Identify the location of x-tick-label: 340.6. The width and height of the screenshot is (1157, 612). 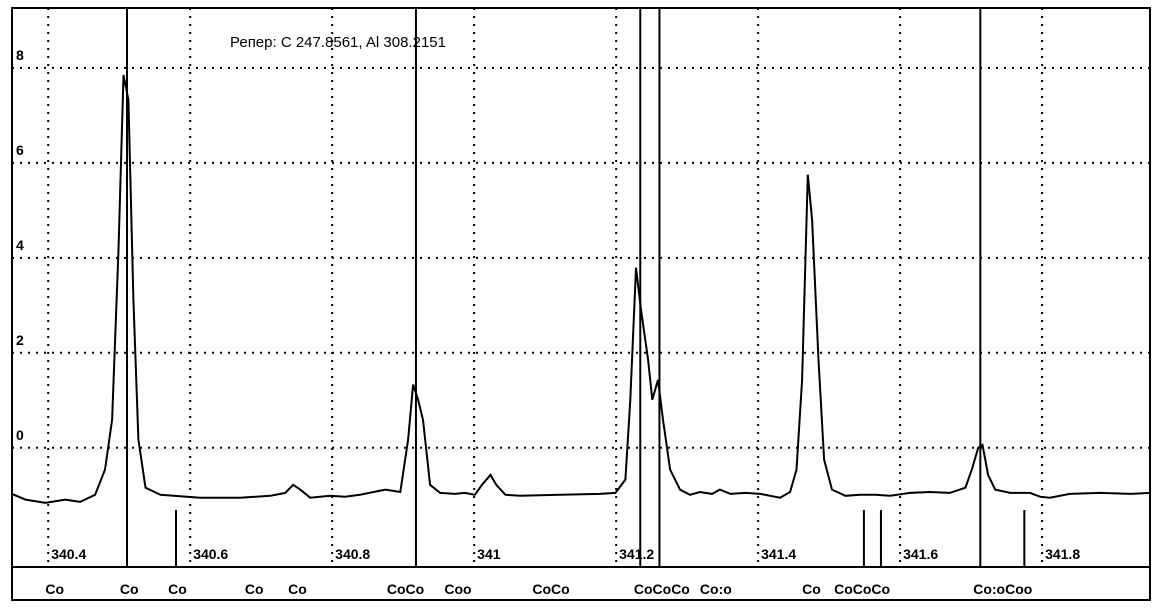
(210, 554).